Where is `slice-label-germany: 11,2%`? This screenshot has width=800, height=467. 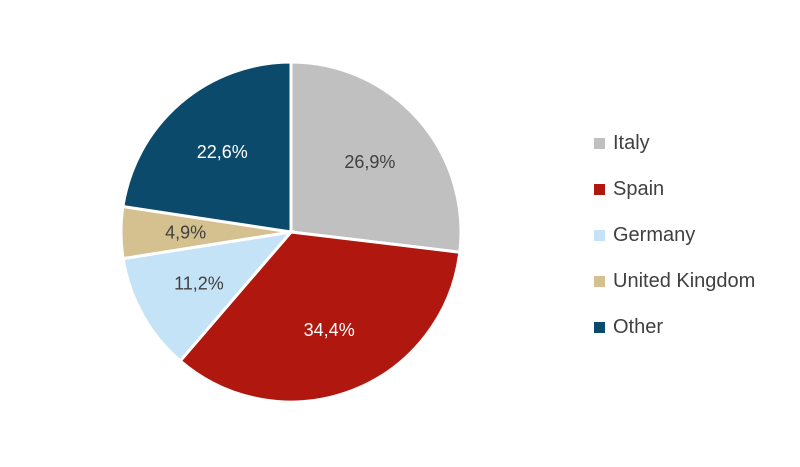
slice-label-germany: 11,2% is located at coordinates (199, 283).